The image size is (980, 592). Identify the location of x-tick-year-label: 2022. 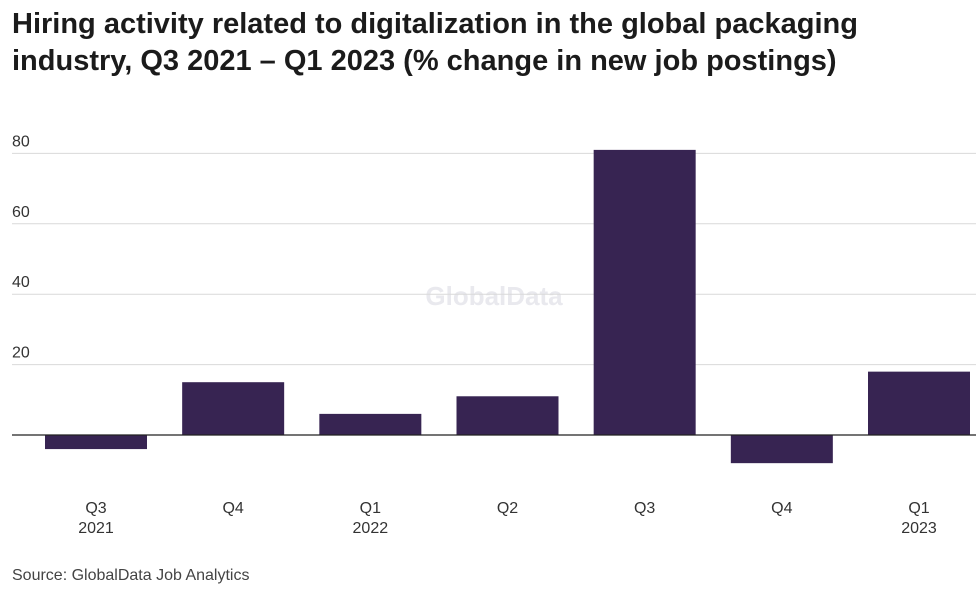
(371, 528).